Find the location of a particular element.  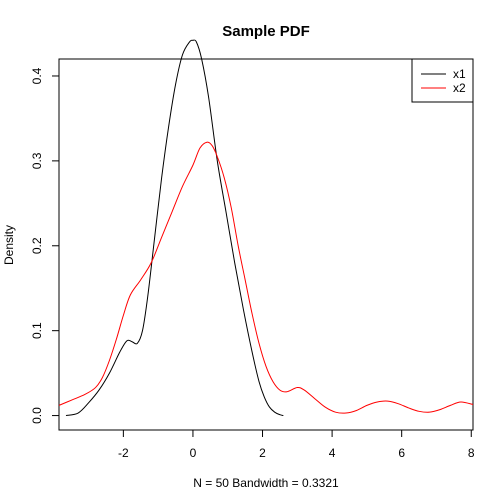

legend-label-x1: x1 is located at coordinates (459, 74).